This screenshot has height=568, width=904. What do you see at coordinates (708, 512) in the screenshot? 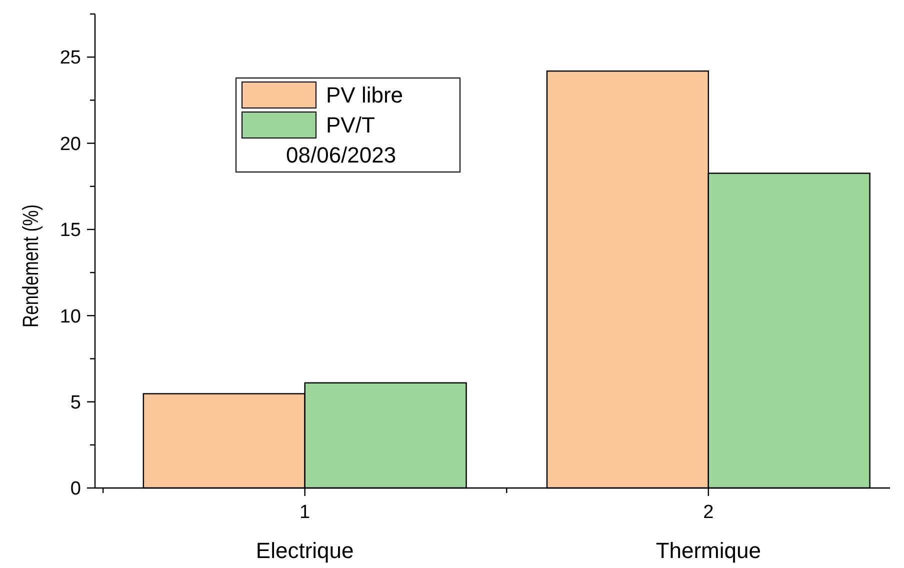
I see `x-tick-label: 2` at bounding box center [708, 512].